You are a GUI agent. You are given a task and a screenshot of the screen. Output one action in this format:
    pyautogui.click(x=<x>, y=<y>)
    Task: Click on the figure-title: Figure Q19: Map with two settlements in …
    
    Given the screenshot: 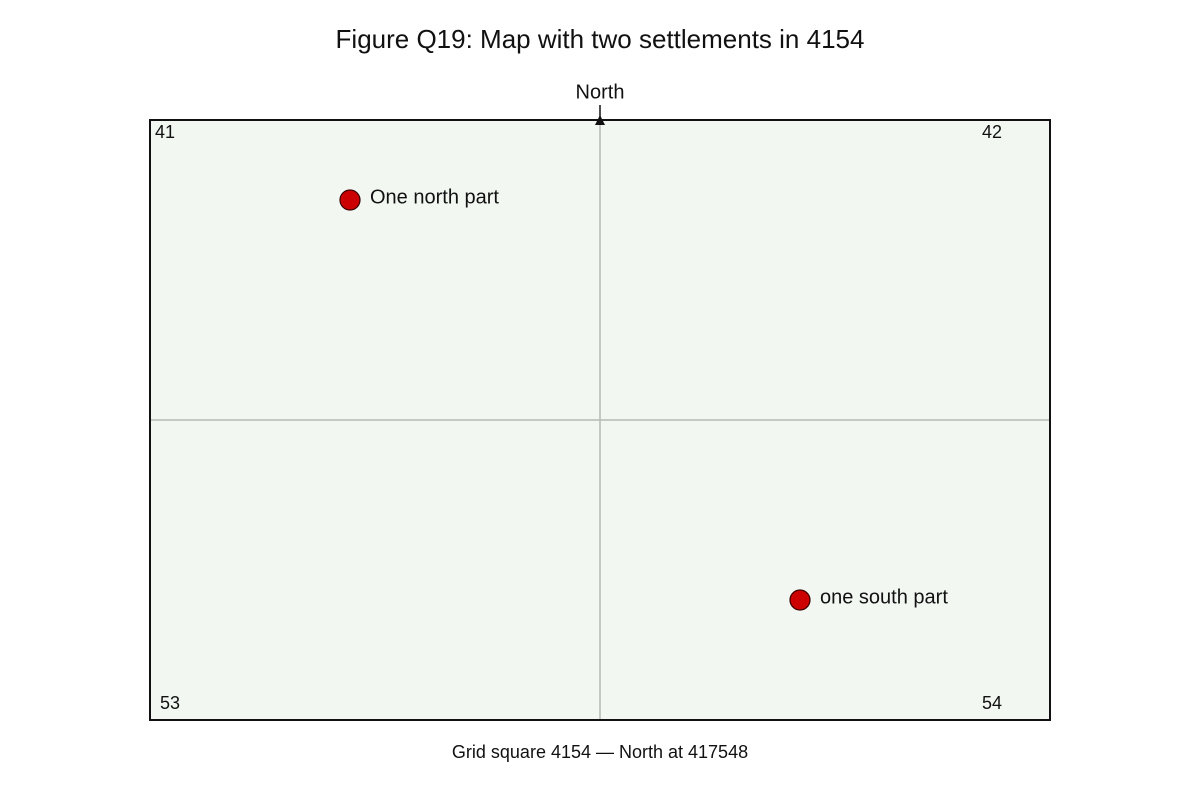 What is the action you would take?
    pyautogui.click(x=600, y=39)
    